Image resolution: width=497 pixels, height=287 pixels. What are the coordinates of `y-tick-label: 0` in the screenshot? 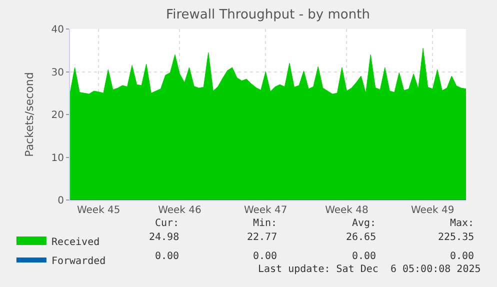 It's located at (61, 201).